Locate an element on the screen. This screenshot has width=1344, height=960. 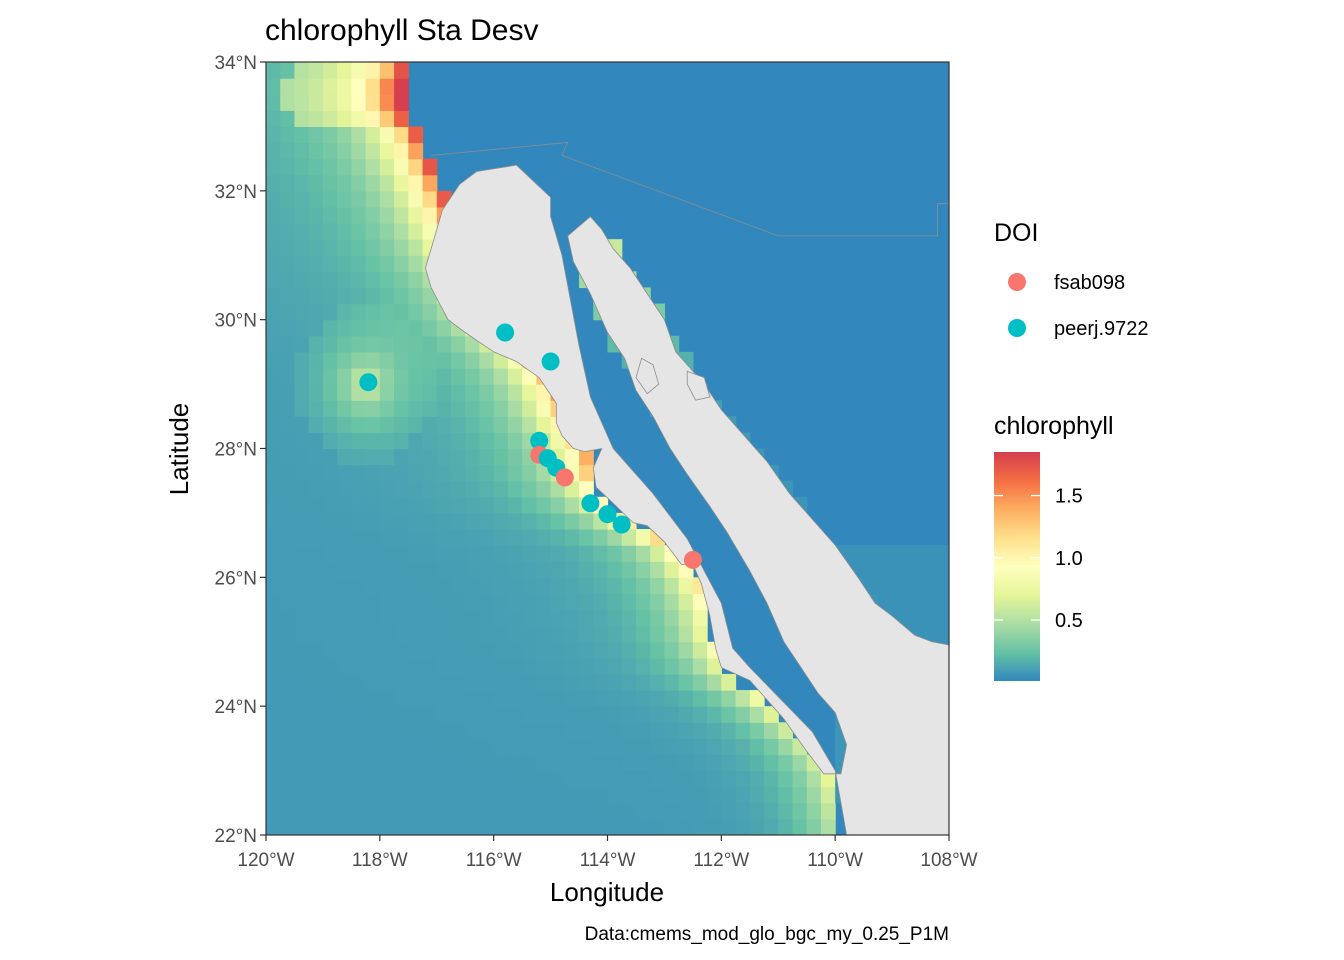
country-border is located at coordinates (690, 189).